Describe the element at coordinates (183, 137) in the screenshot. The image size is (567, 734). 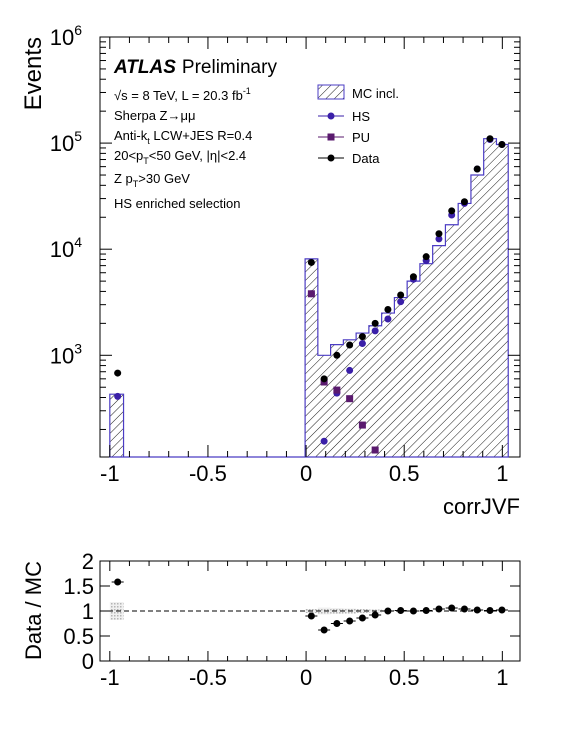
I see `info-jet-algo: Anti-kt LCW+JES R=0.4` at that location.